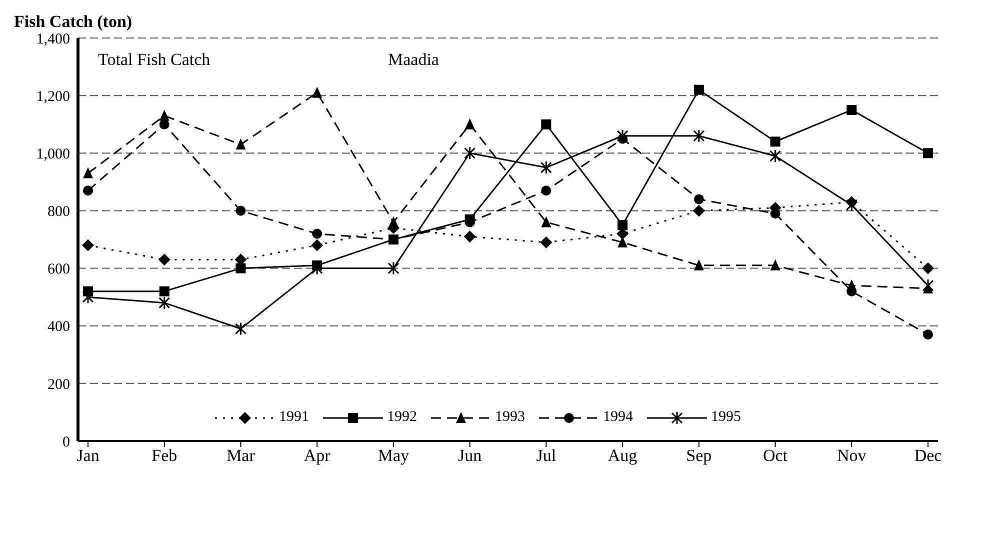  I want to click on x-tick-label: May, so click(394, 456).